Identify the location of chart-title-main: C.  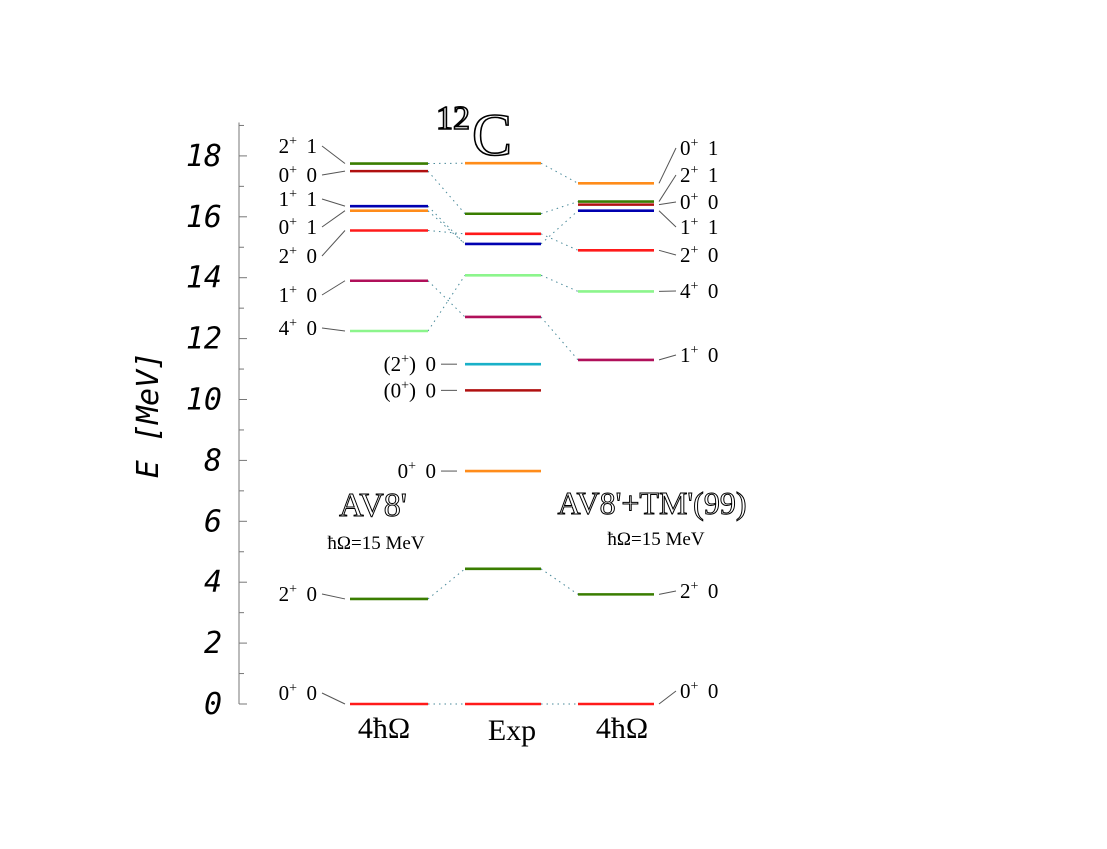
(492, 135).